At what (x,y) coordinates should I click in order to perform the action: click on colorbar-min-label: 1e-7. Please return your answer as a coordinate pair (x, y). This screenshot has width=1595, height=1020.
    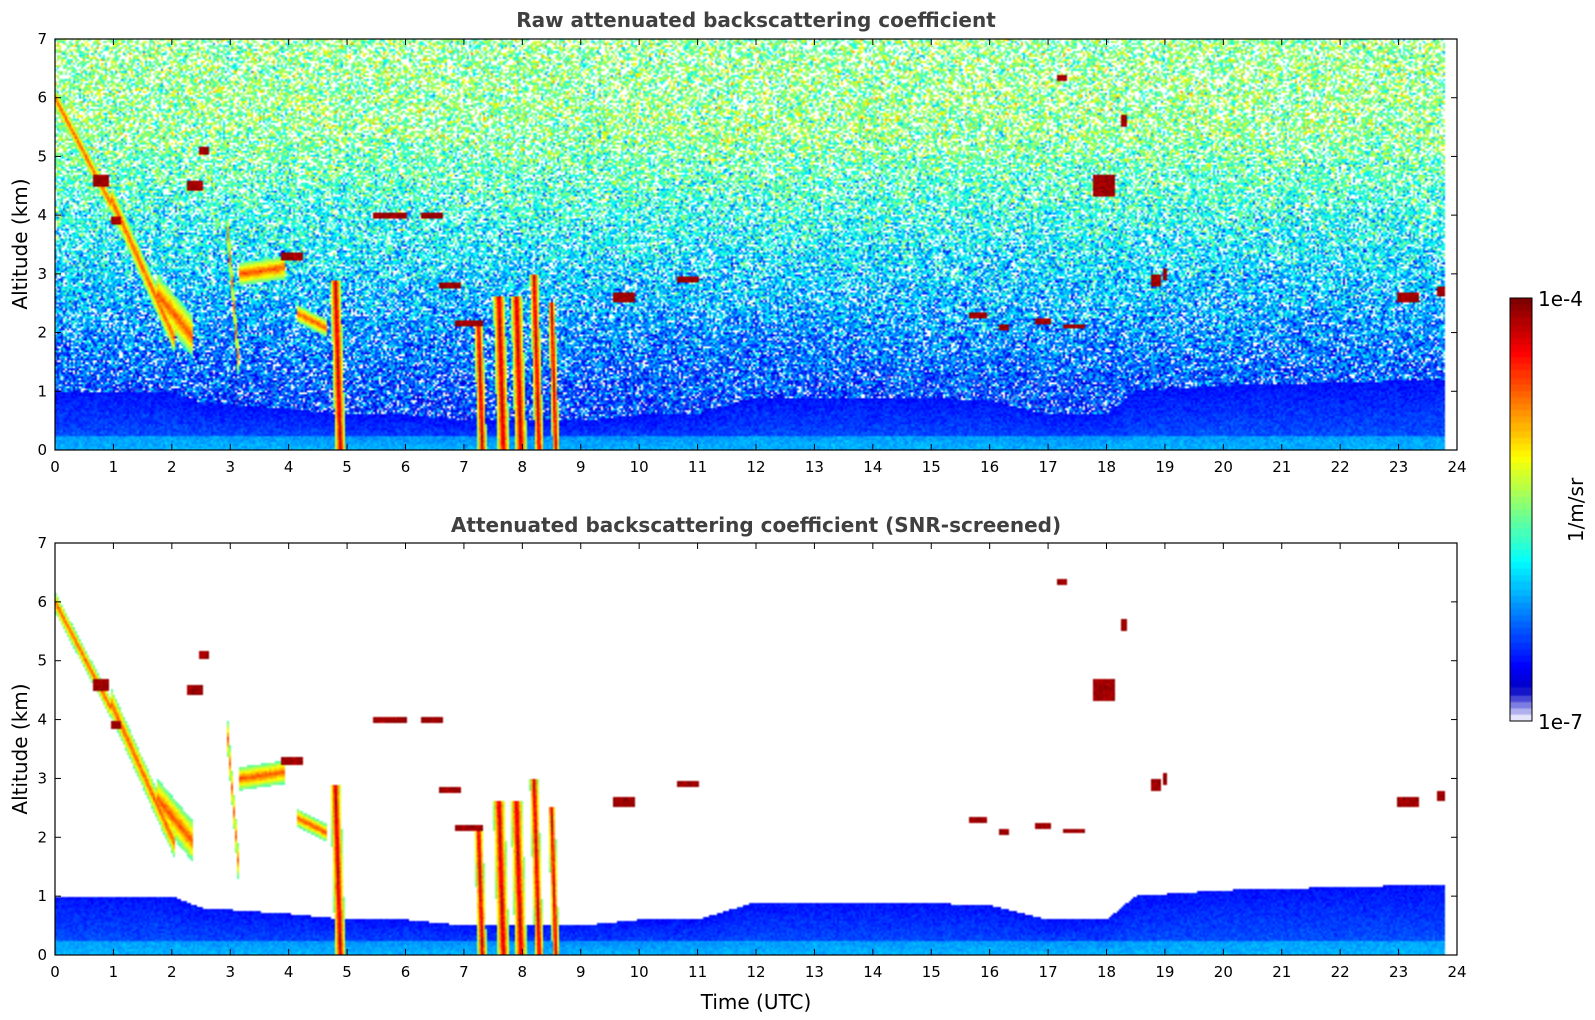
    Looking at the image, I should click on (1560, 722).